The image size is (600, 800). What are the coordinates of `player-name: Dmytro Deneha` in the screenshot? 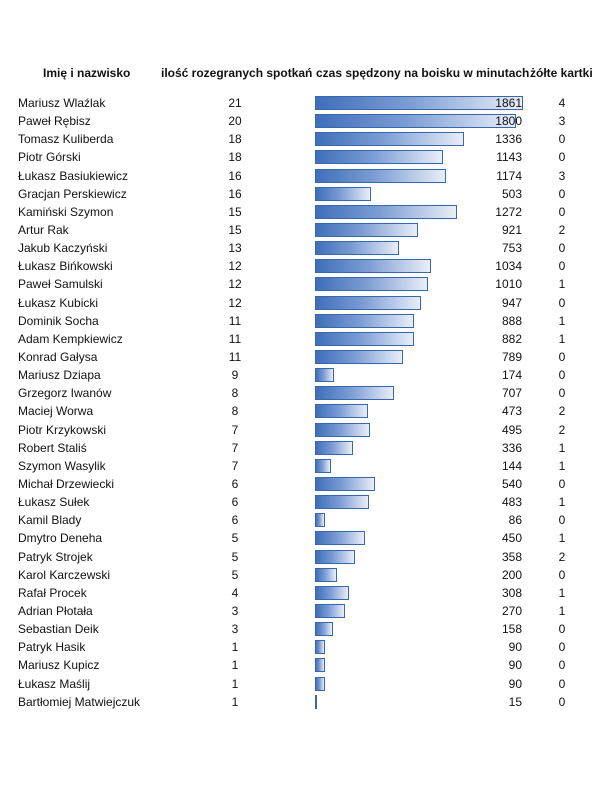 It's located at (60, 538).